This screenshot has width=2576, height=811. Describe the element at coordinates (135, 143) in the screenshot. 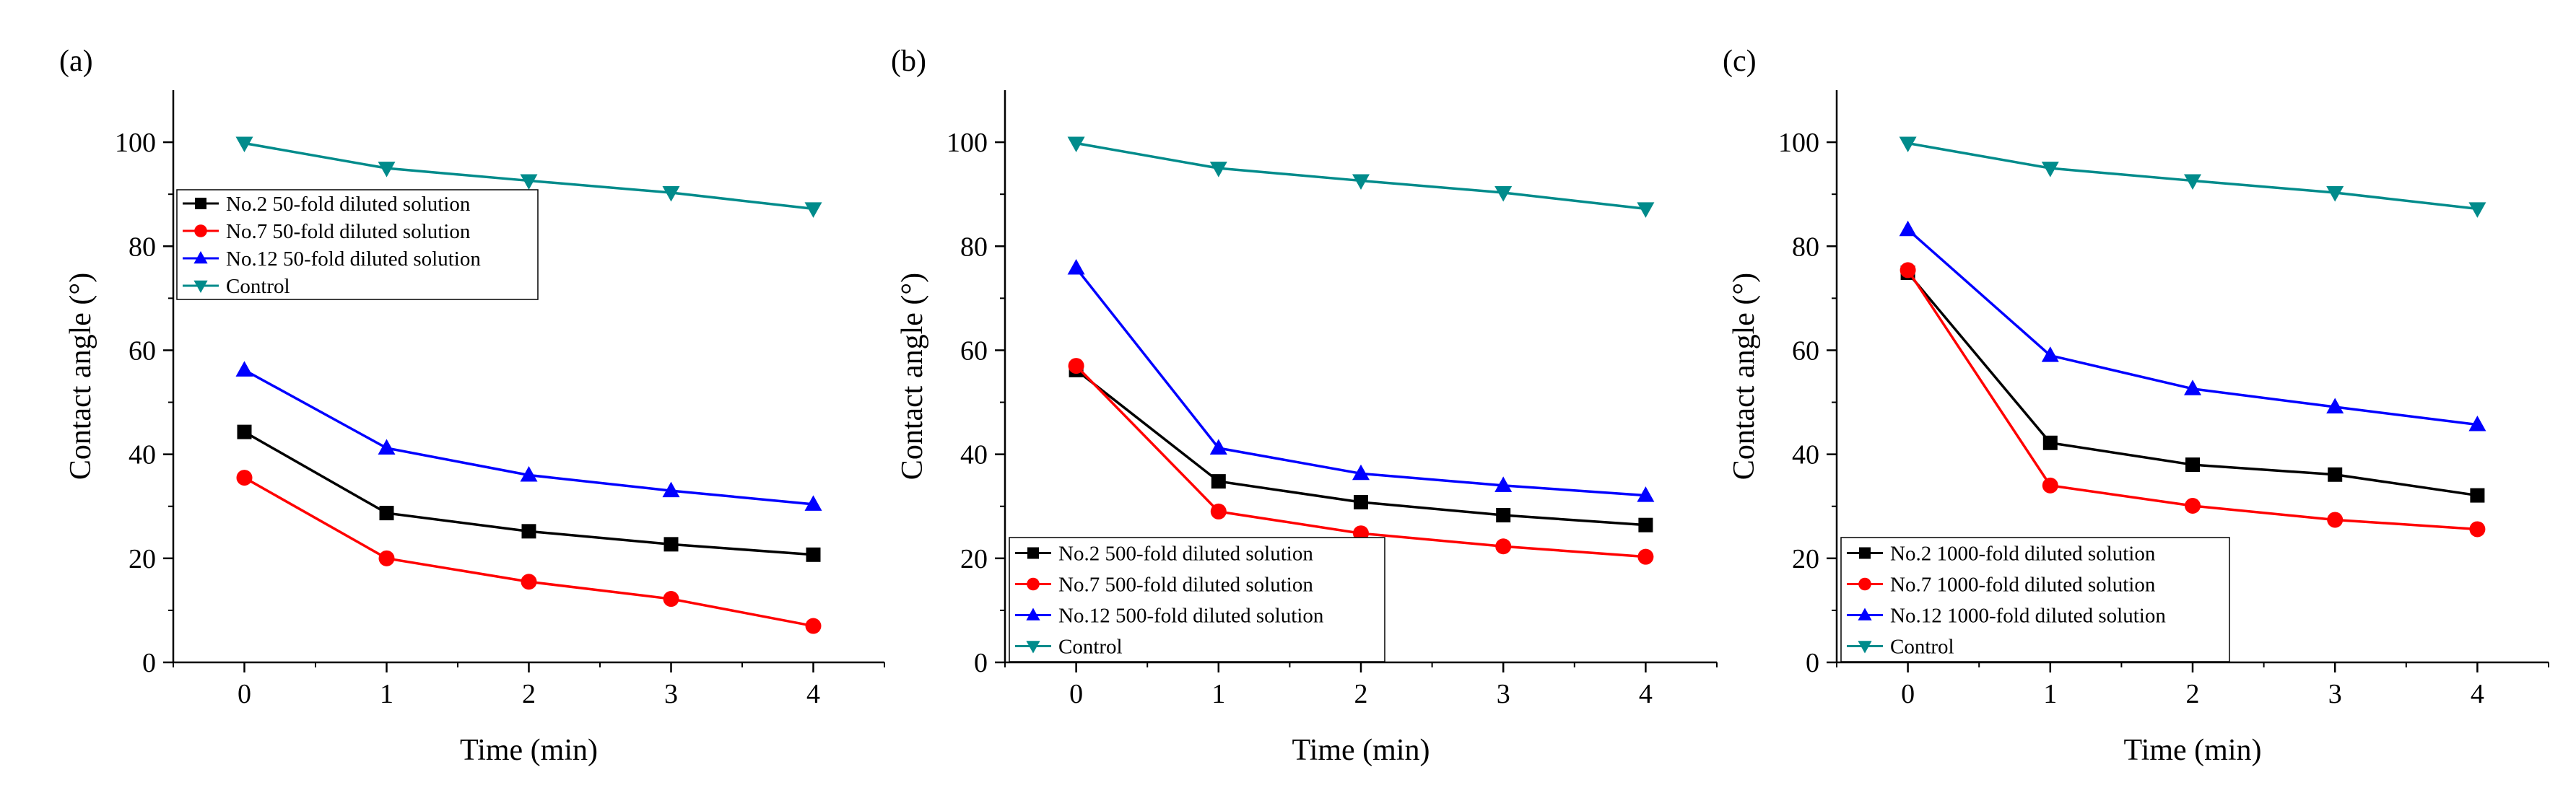

I see `y-tick-label: 100` at that location.